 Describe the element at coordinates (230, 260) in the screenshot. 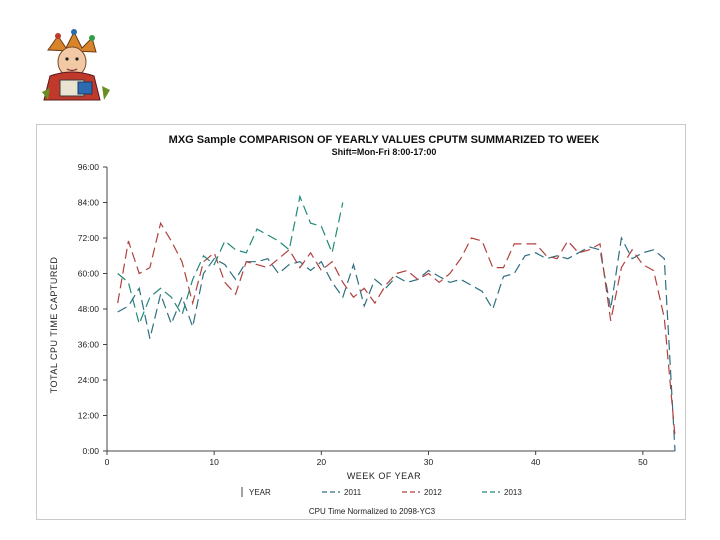

I see `series-line-2013` at that location.